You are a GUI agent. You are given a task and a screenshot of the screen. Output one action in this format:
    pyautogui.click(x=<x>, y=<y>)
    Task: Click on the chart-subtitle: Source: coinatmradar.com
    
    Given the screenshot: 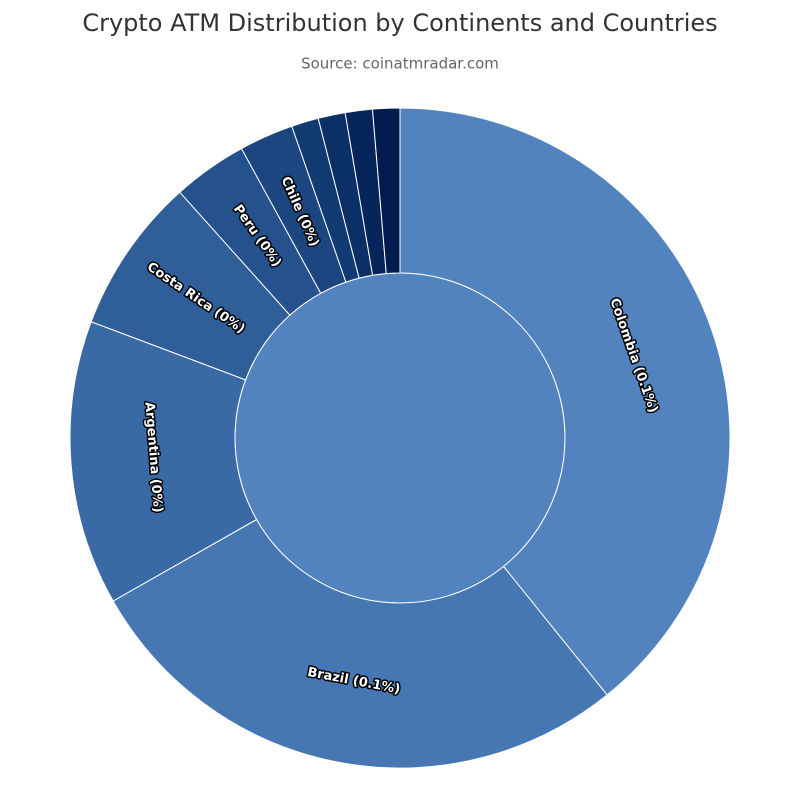 What is the action you would take?
    pyautogui.click(x=400, y=64)
    